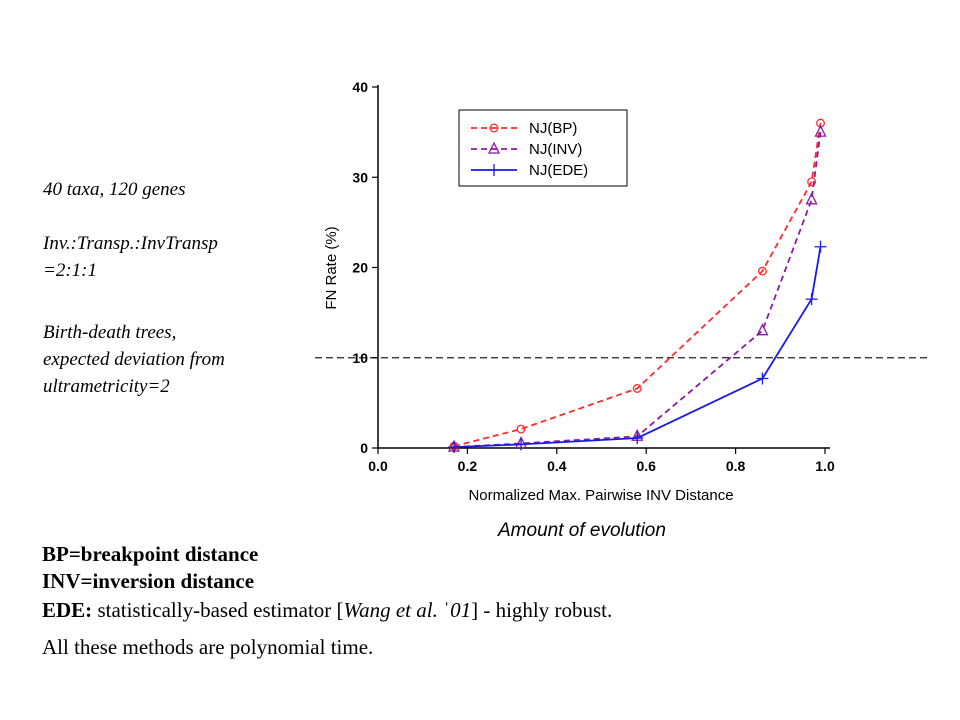 The height and width of the screenshot is (720, 960). What do you see at coordinates (360, 268) in the screenshot?
I see `y-tick-label: 20` at bounding box center [360, 268].